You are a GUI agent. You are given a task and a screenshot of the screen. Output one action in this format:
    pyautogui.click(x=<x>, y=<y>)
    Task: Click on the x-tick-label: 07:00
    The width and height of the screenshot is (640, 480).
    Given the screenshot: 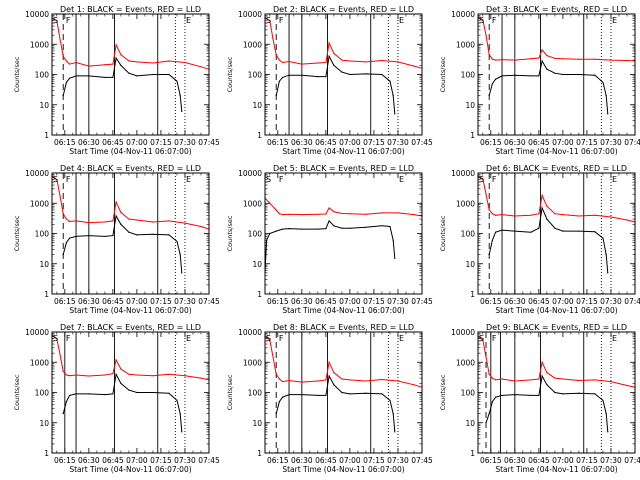 What is the action you would take?
    pyautogui.click(x=137, y=142)
    